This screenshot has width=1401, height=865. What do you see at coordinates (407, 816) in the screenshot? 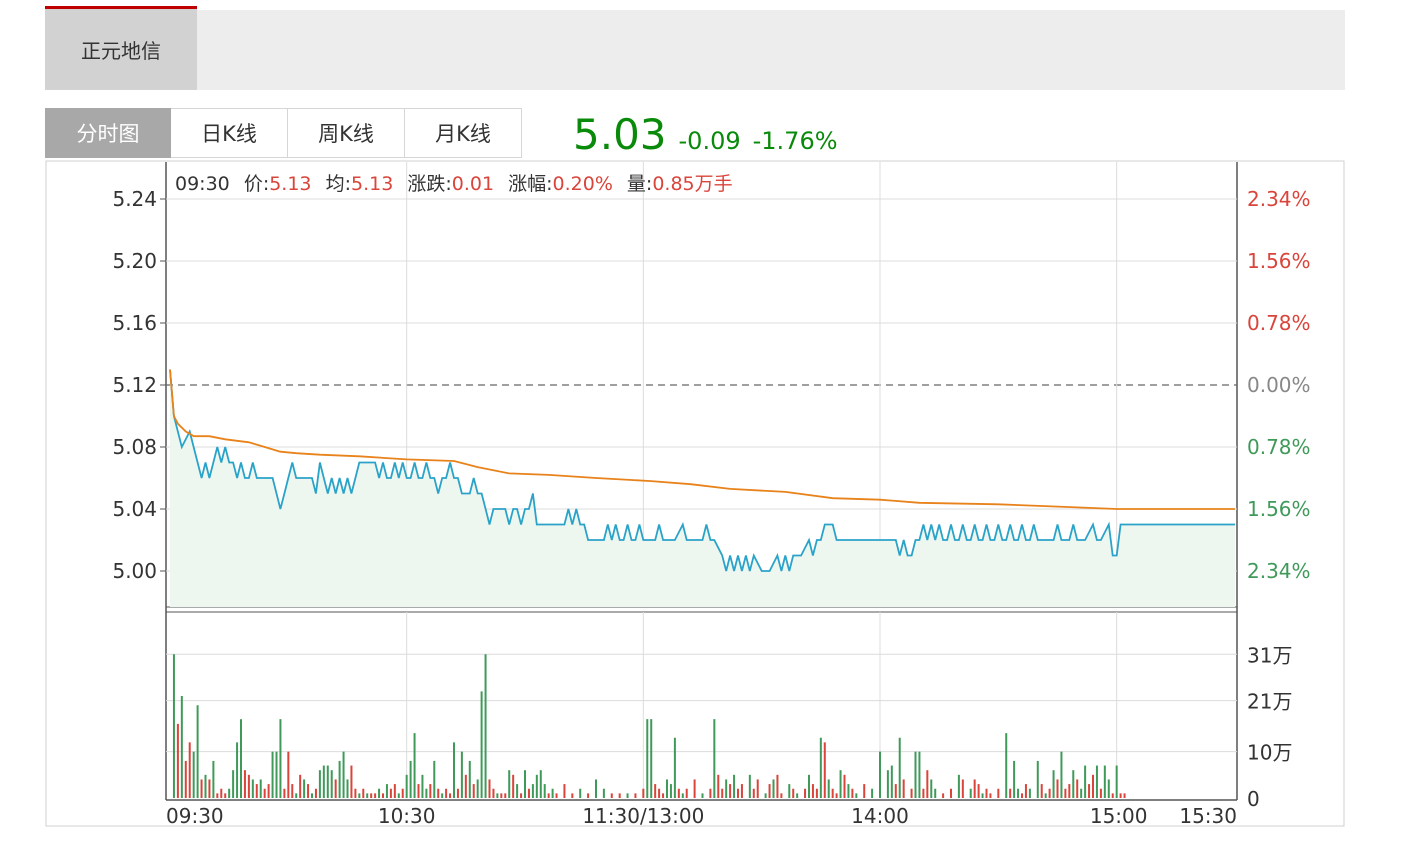
I see `time-tick-label: 10:30` at bounding box center [407, 816].